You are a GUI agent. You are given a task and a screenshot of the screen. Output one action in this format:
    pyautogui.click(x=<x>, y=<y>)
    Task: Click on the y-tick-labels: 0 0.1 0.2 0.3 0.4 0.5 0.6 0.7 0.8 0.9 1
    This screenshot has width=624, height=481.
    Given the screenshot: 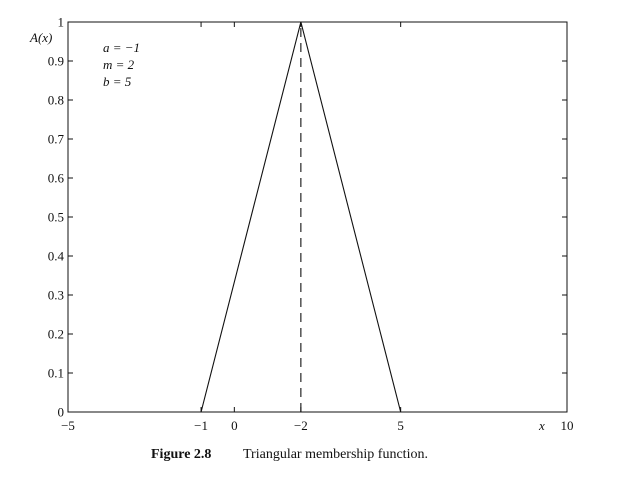 What is the action you would take?
    pyautogui.click(x=56, y=217)
    